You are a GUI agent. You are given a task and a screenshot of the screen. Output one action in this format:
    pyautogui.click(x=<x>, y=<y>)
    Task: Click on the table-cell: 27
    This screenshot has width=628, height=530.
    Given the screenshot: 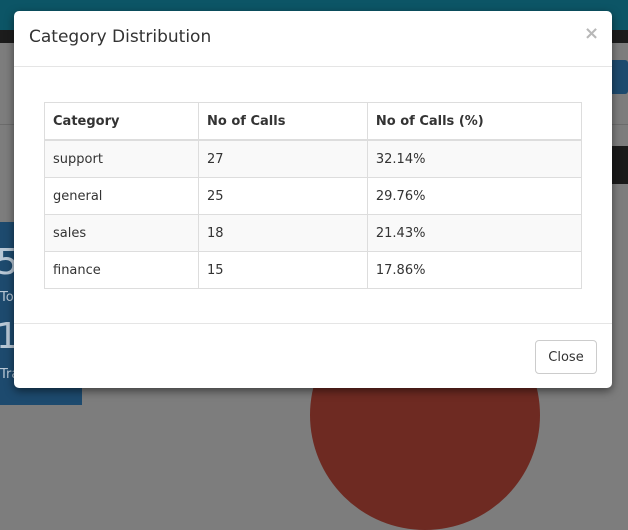 What is the action you would take?
    pyautogui.click(x=283, y=158)
    